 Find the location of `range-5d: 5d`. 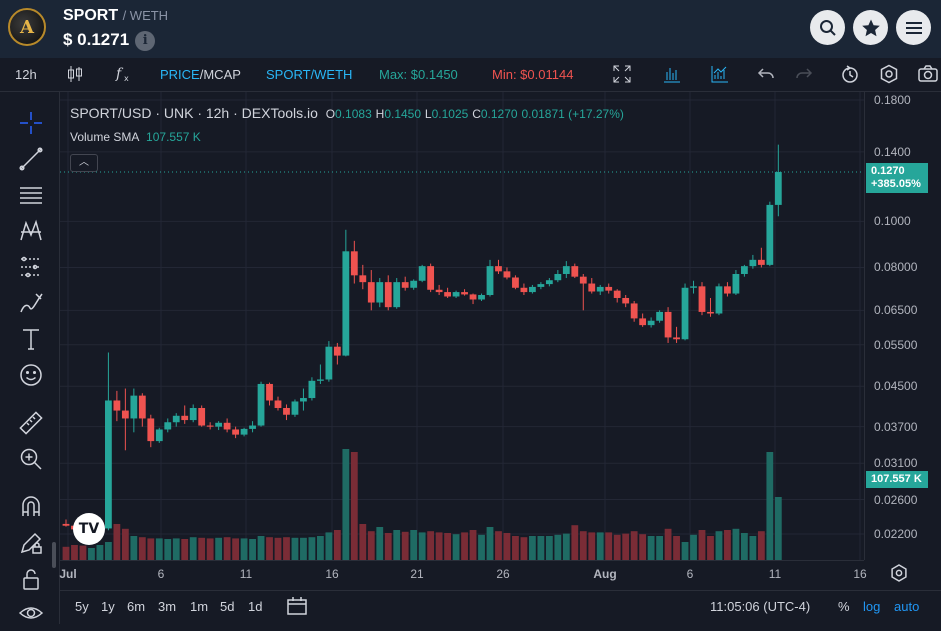

range-5d: 5d is located at coordinates (227, 606).